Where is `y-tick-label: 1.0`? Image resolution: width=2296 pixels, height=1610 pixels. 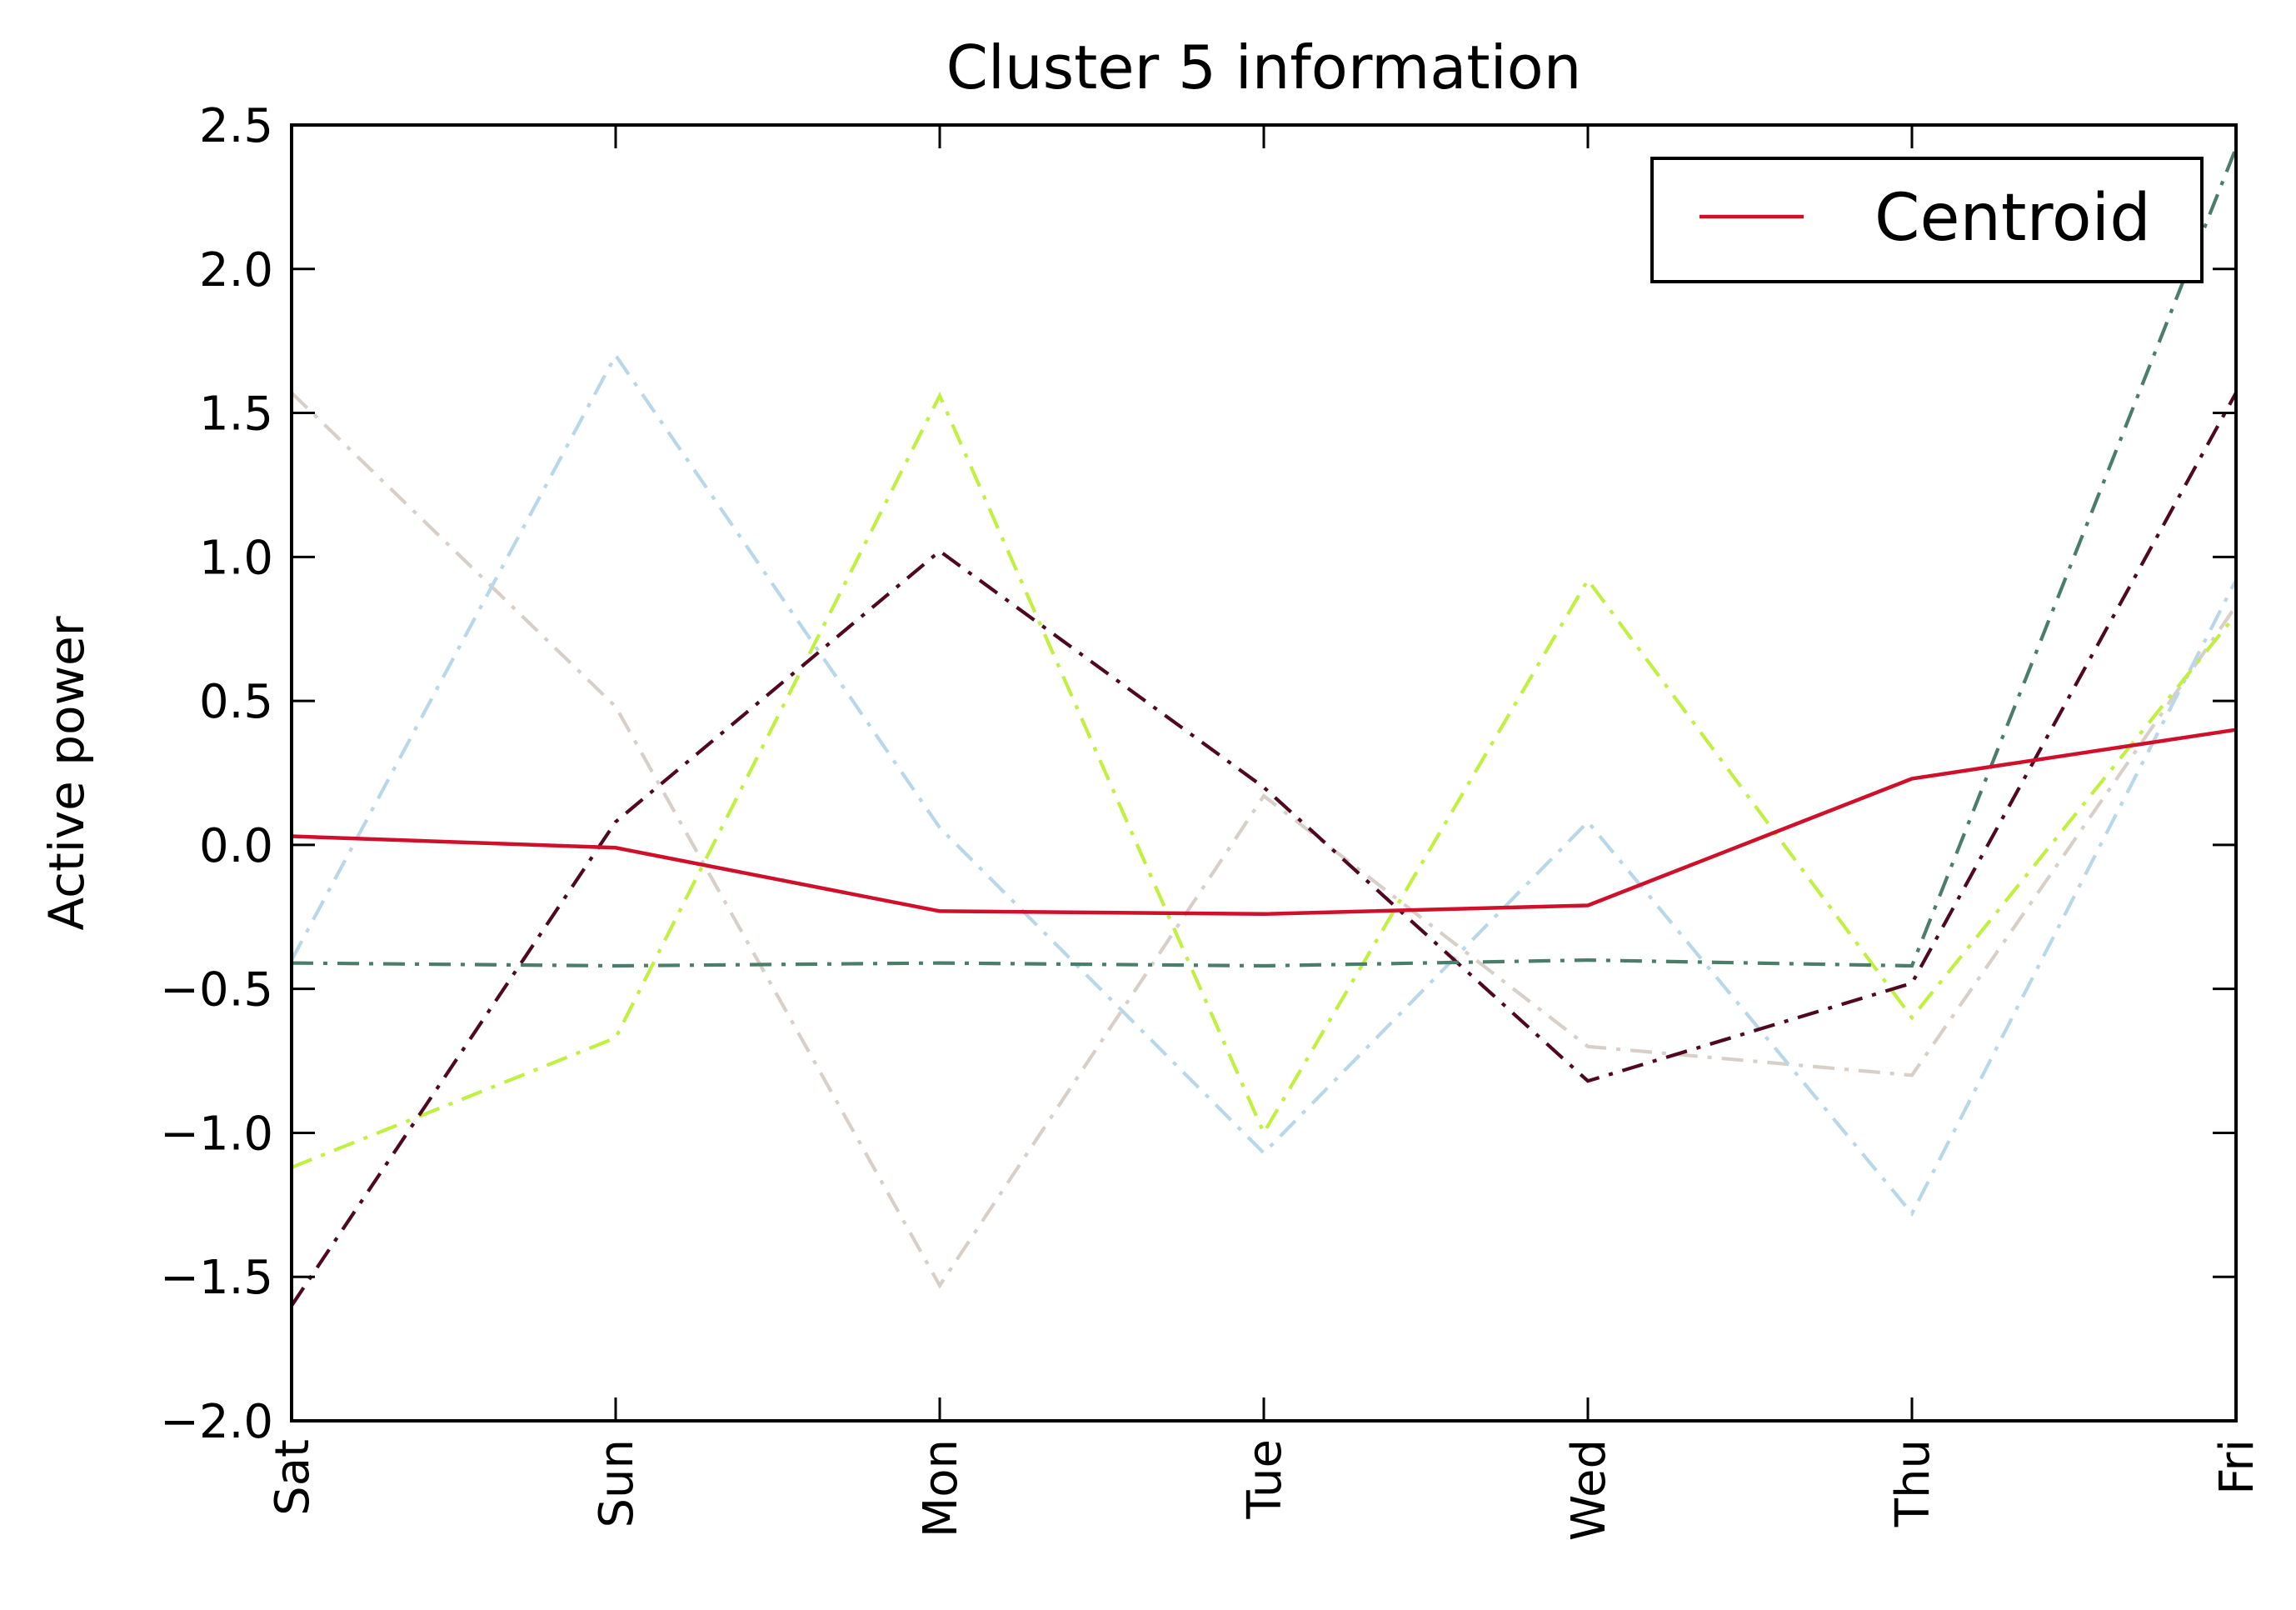 y-tick-label: 1.0 is located at coordinates (236, 558).